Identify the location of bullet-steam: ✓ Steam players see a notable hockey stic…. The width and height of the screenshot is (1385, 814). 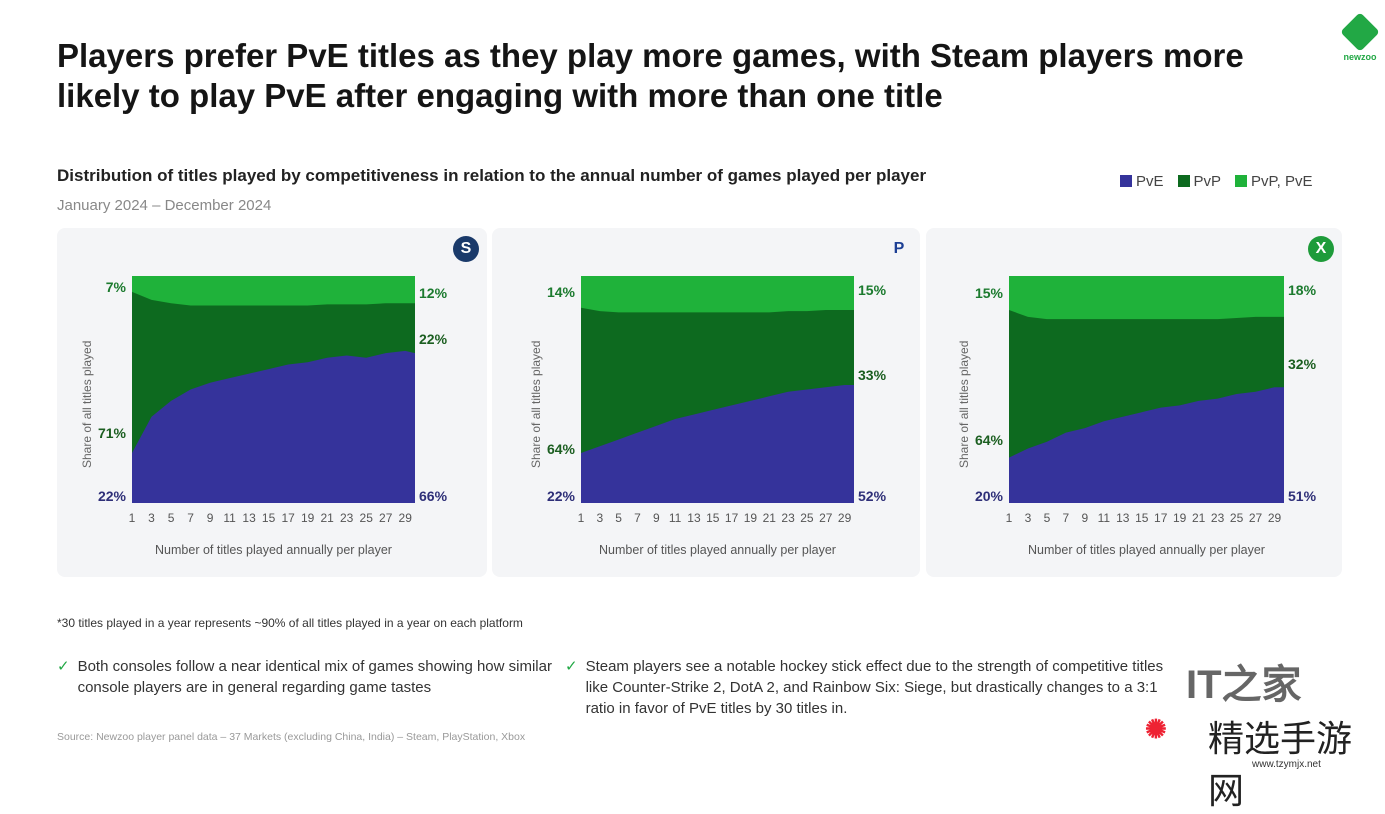
(864, 687).